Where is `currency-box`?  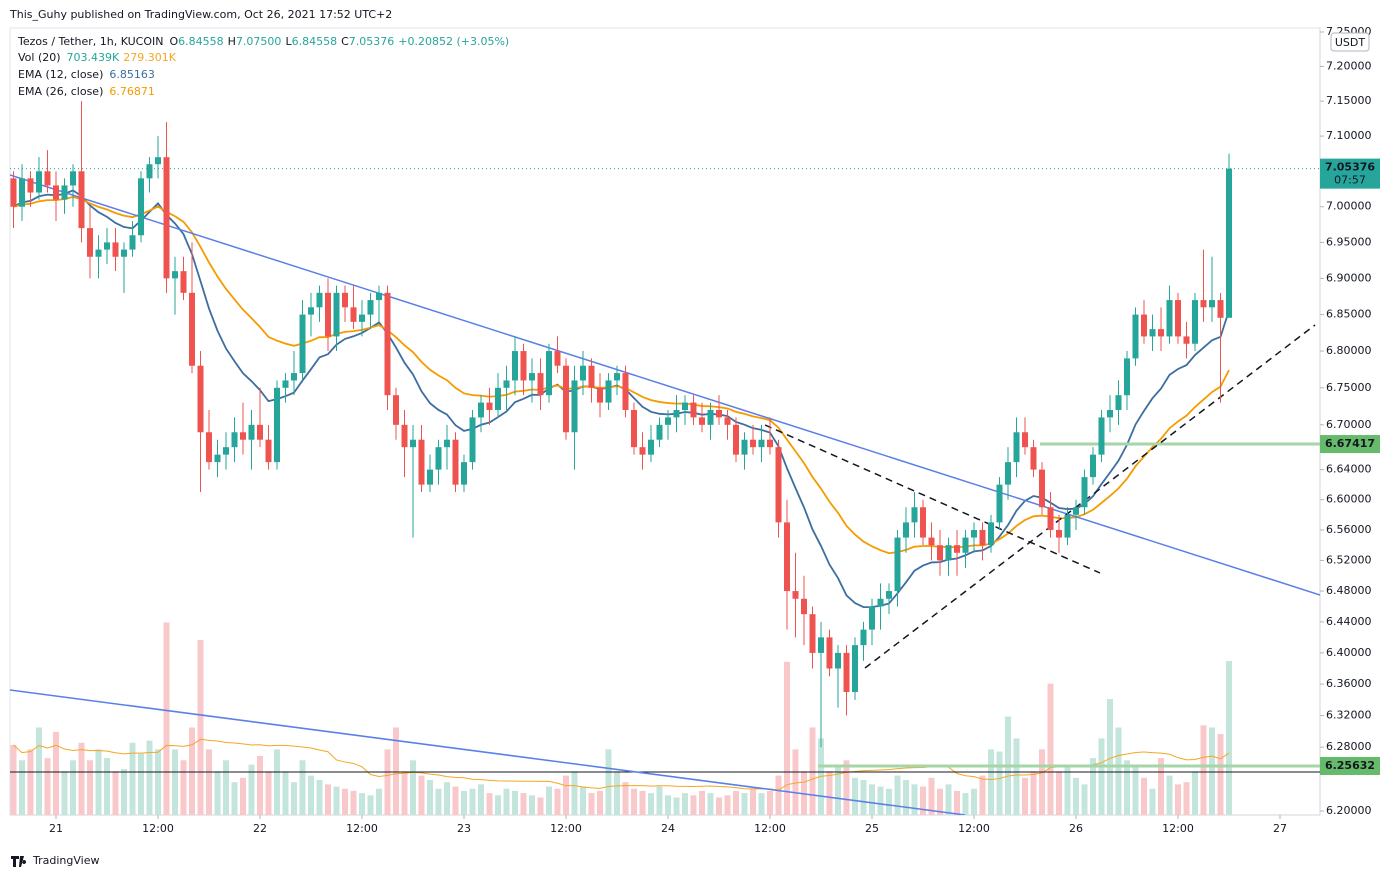
currency-box is located at coordinates (1350, 42).